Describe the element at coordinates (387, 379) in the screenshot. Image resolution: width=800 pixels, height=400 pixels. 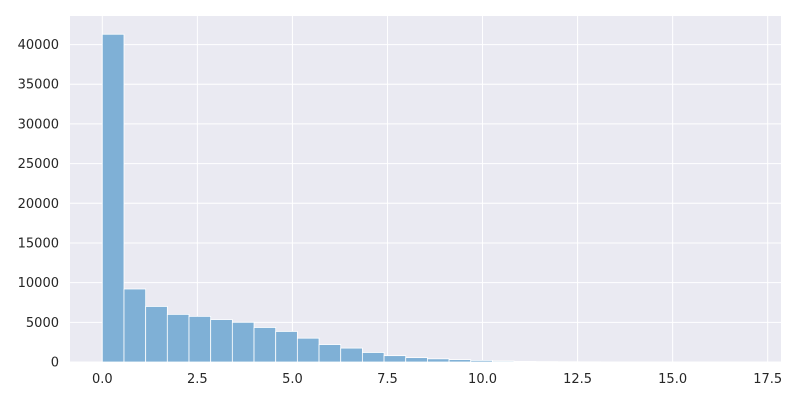
I see `x-tick-label-3: 7.5` at that location.